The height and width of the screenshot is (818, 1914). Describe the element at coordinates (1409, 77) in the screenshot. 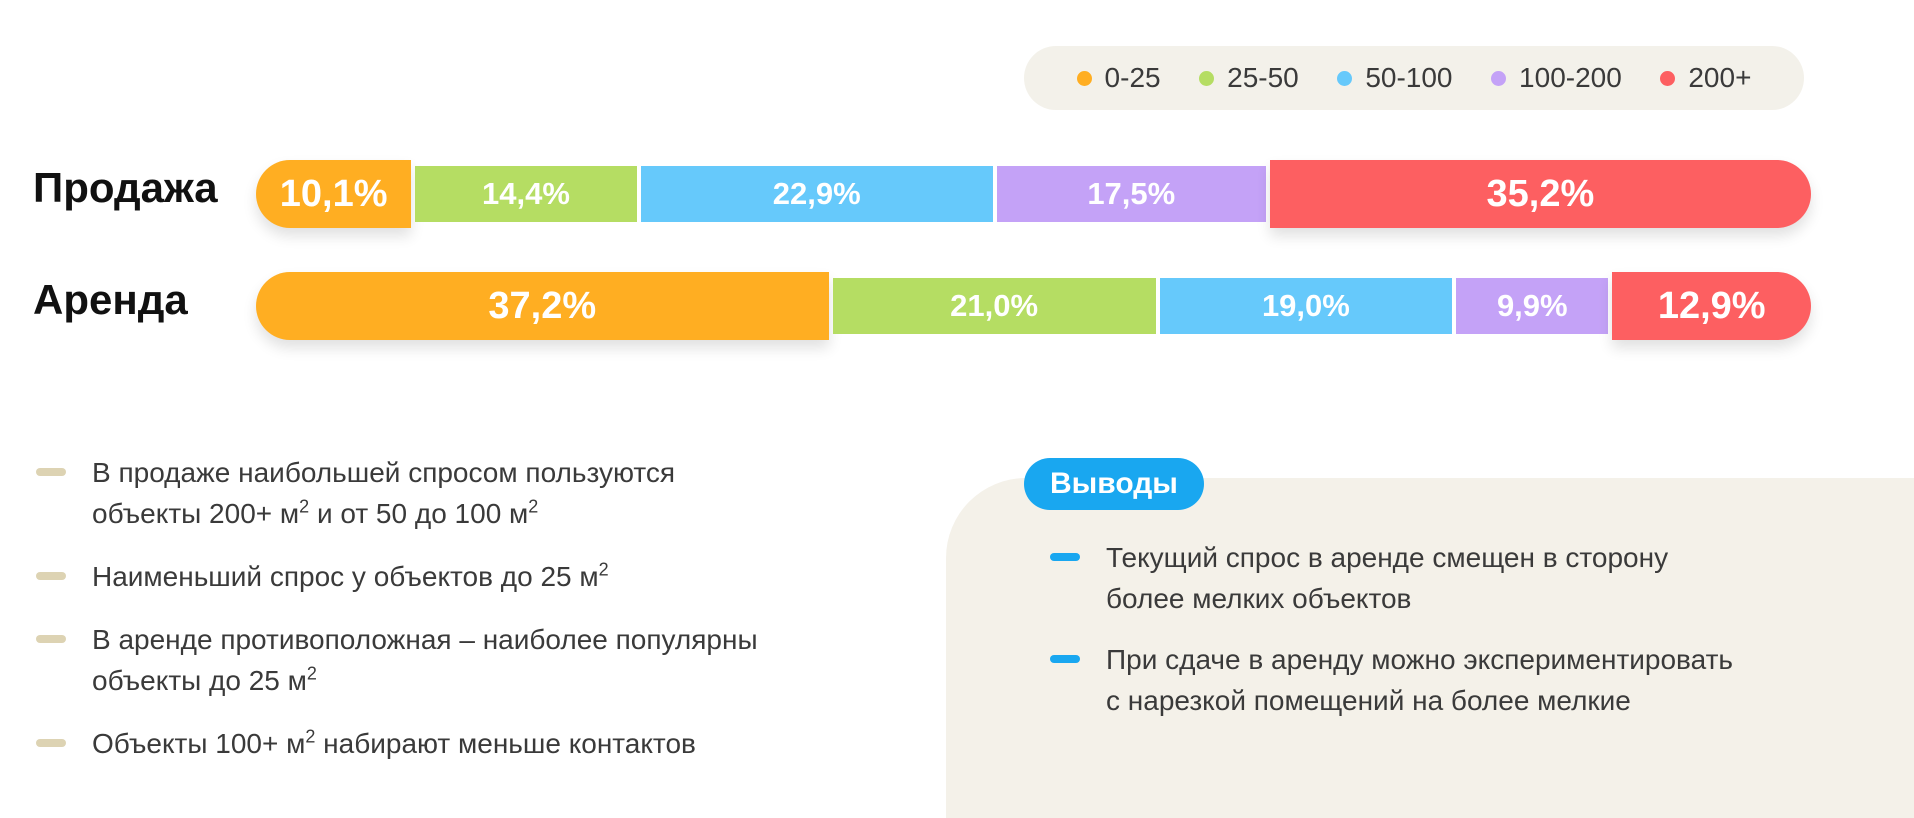

I see `legend-label: 50-100` at that location.